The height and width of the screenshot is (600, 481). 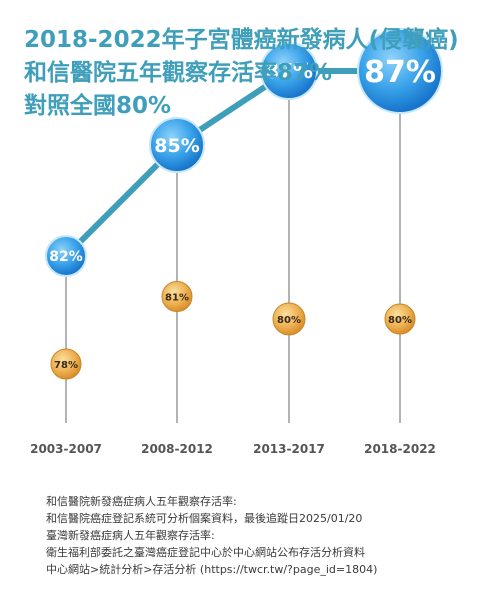 What do you see at coordinates (205, 552) in the screenshot?
I see `footnote-line: 衛生福利部委託之臺灣癌症登記中心於中心網站公布存活分析資料` at bounding box center [205, 552].